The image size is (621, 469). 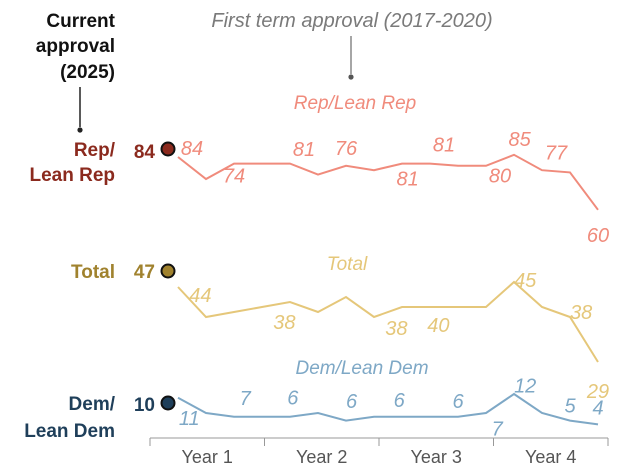 I want to click on current-header-pointer-dot, so click(x=80, y=130).